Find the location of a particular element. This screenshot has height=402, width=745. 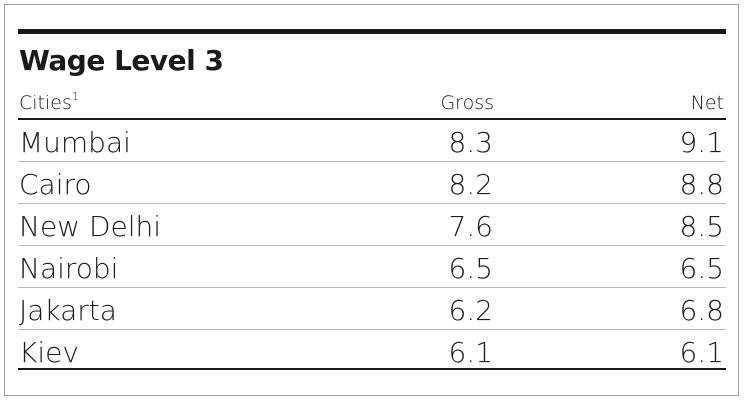

cell-net: 9.1 is located at coordinates (701, 142).